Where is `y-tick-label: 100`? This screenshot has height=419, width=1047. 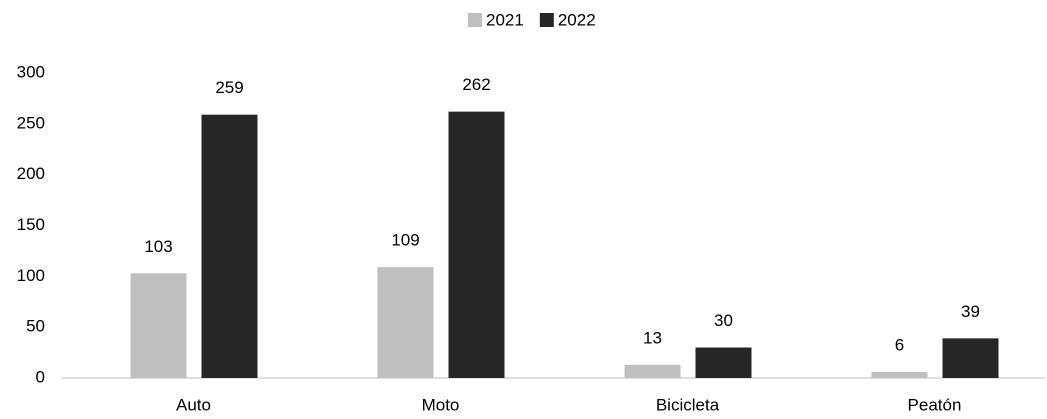
y-tick-label: 100 is located at coordinates (31, 275).